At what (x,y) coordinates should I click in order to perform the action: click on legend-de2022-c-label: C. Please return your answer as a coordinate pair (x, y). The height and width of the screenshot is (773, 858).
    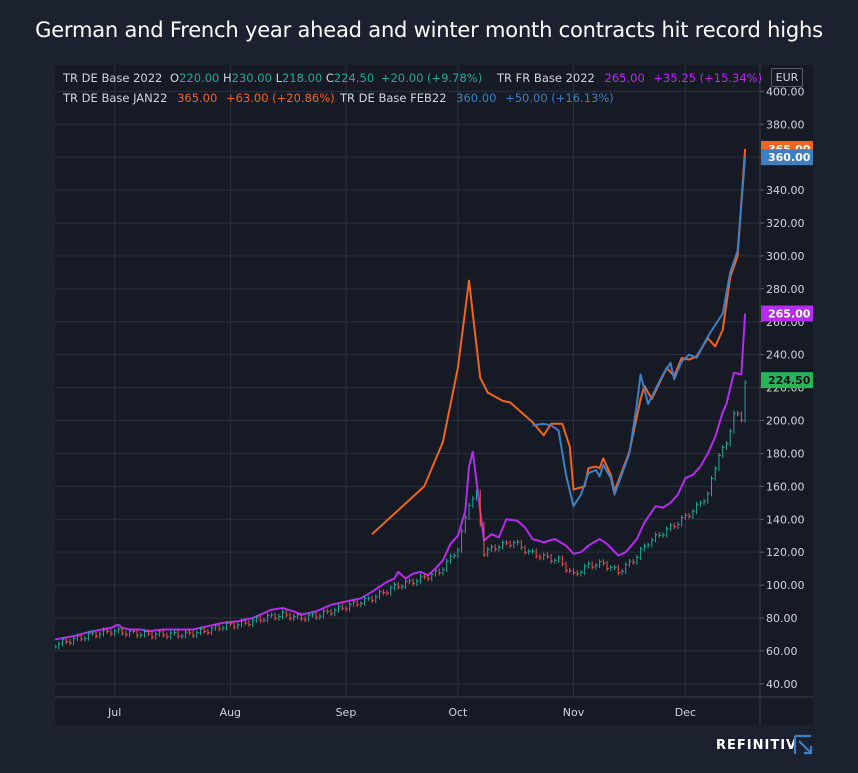
    Looking at the image, I should click on (329, 78).